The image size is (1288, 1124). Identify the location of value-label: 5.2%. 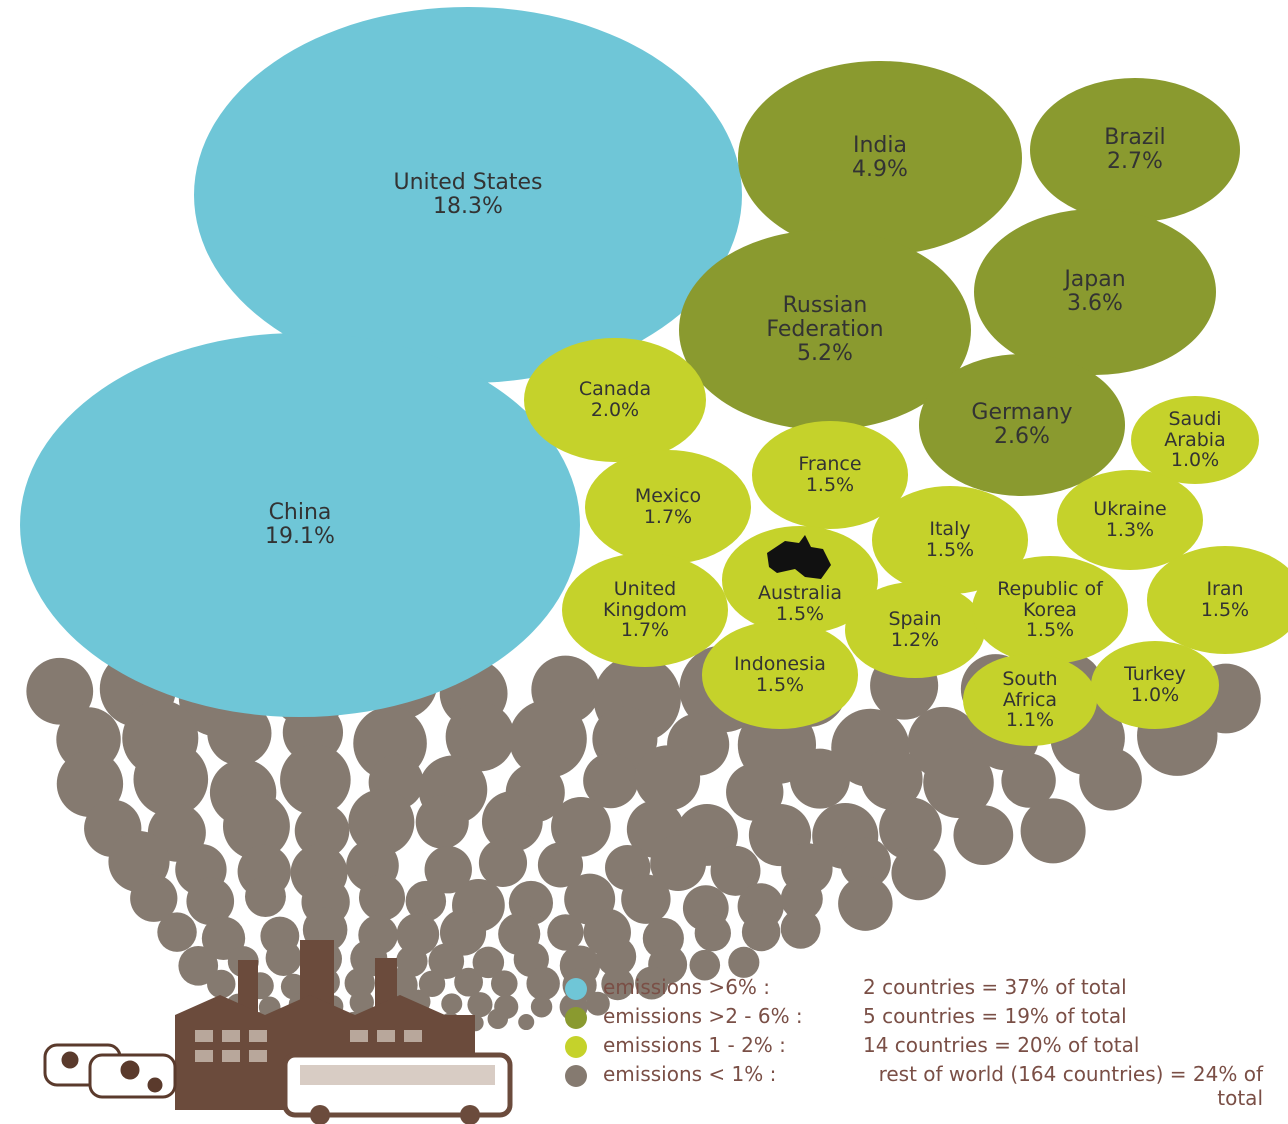
(825, 354).